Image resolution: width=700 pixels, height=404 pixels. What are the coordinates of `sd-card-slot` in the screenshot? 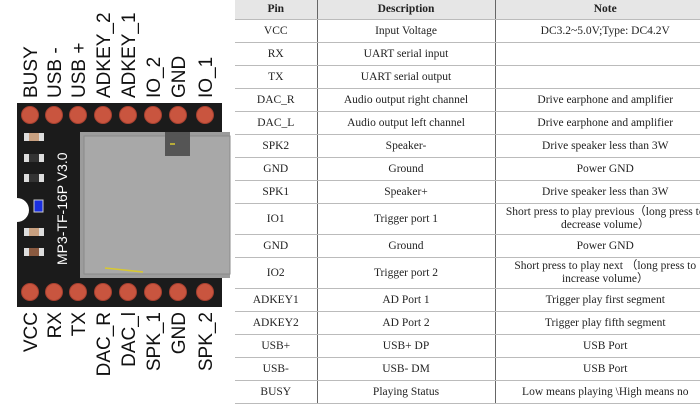 It's located at (155, 205).